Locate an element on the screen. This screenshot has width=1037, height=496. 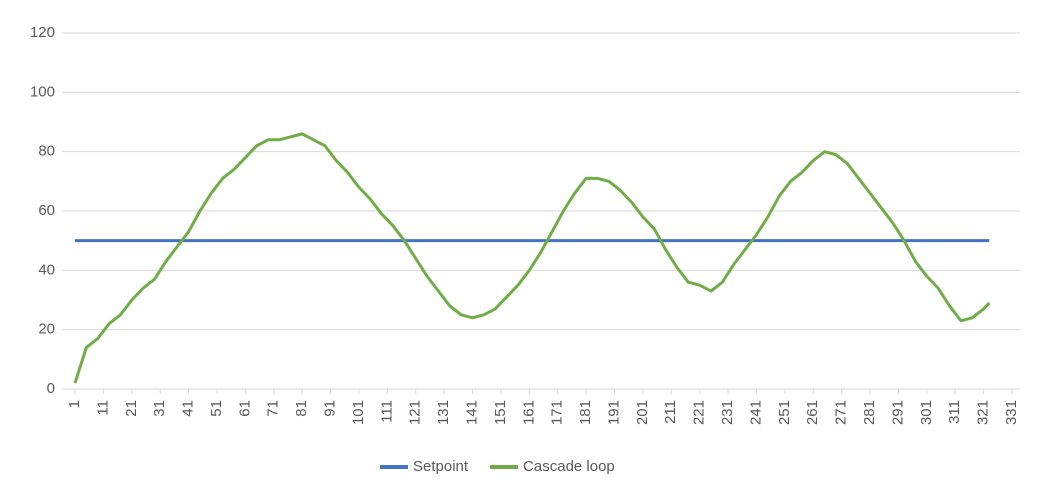
x-tick-label: 1 is located at coordinates (74, 404).